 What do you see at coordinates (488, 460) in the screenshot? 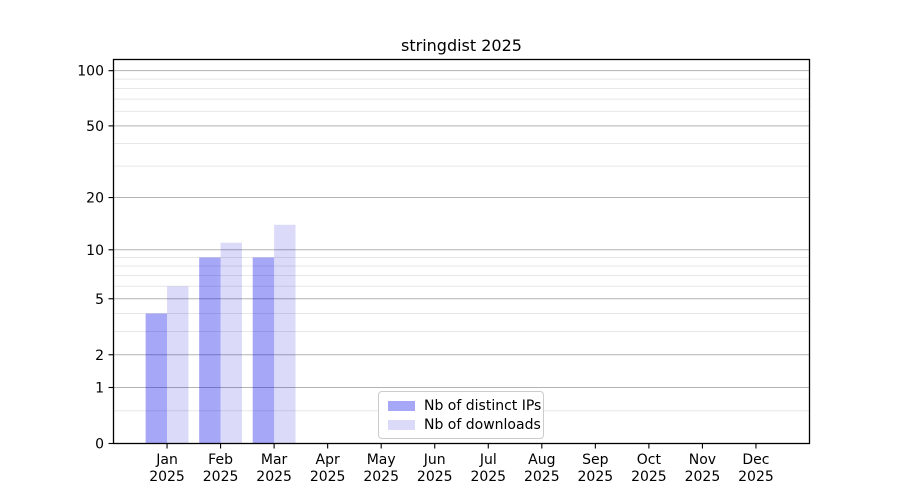
I see `x-tick-label-month: Jul` at bounding box center [488, 460].